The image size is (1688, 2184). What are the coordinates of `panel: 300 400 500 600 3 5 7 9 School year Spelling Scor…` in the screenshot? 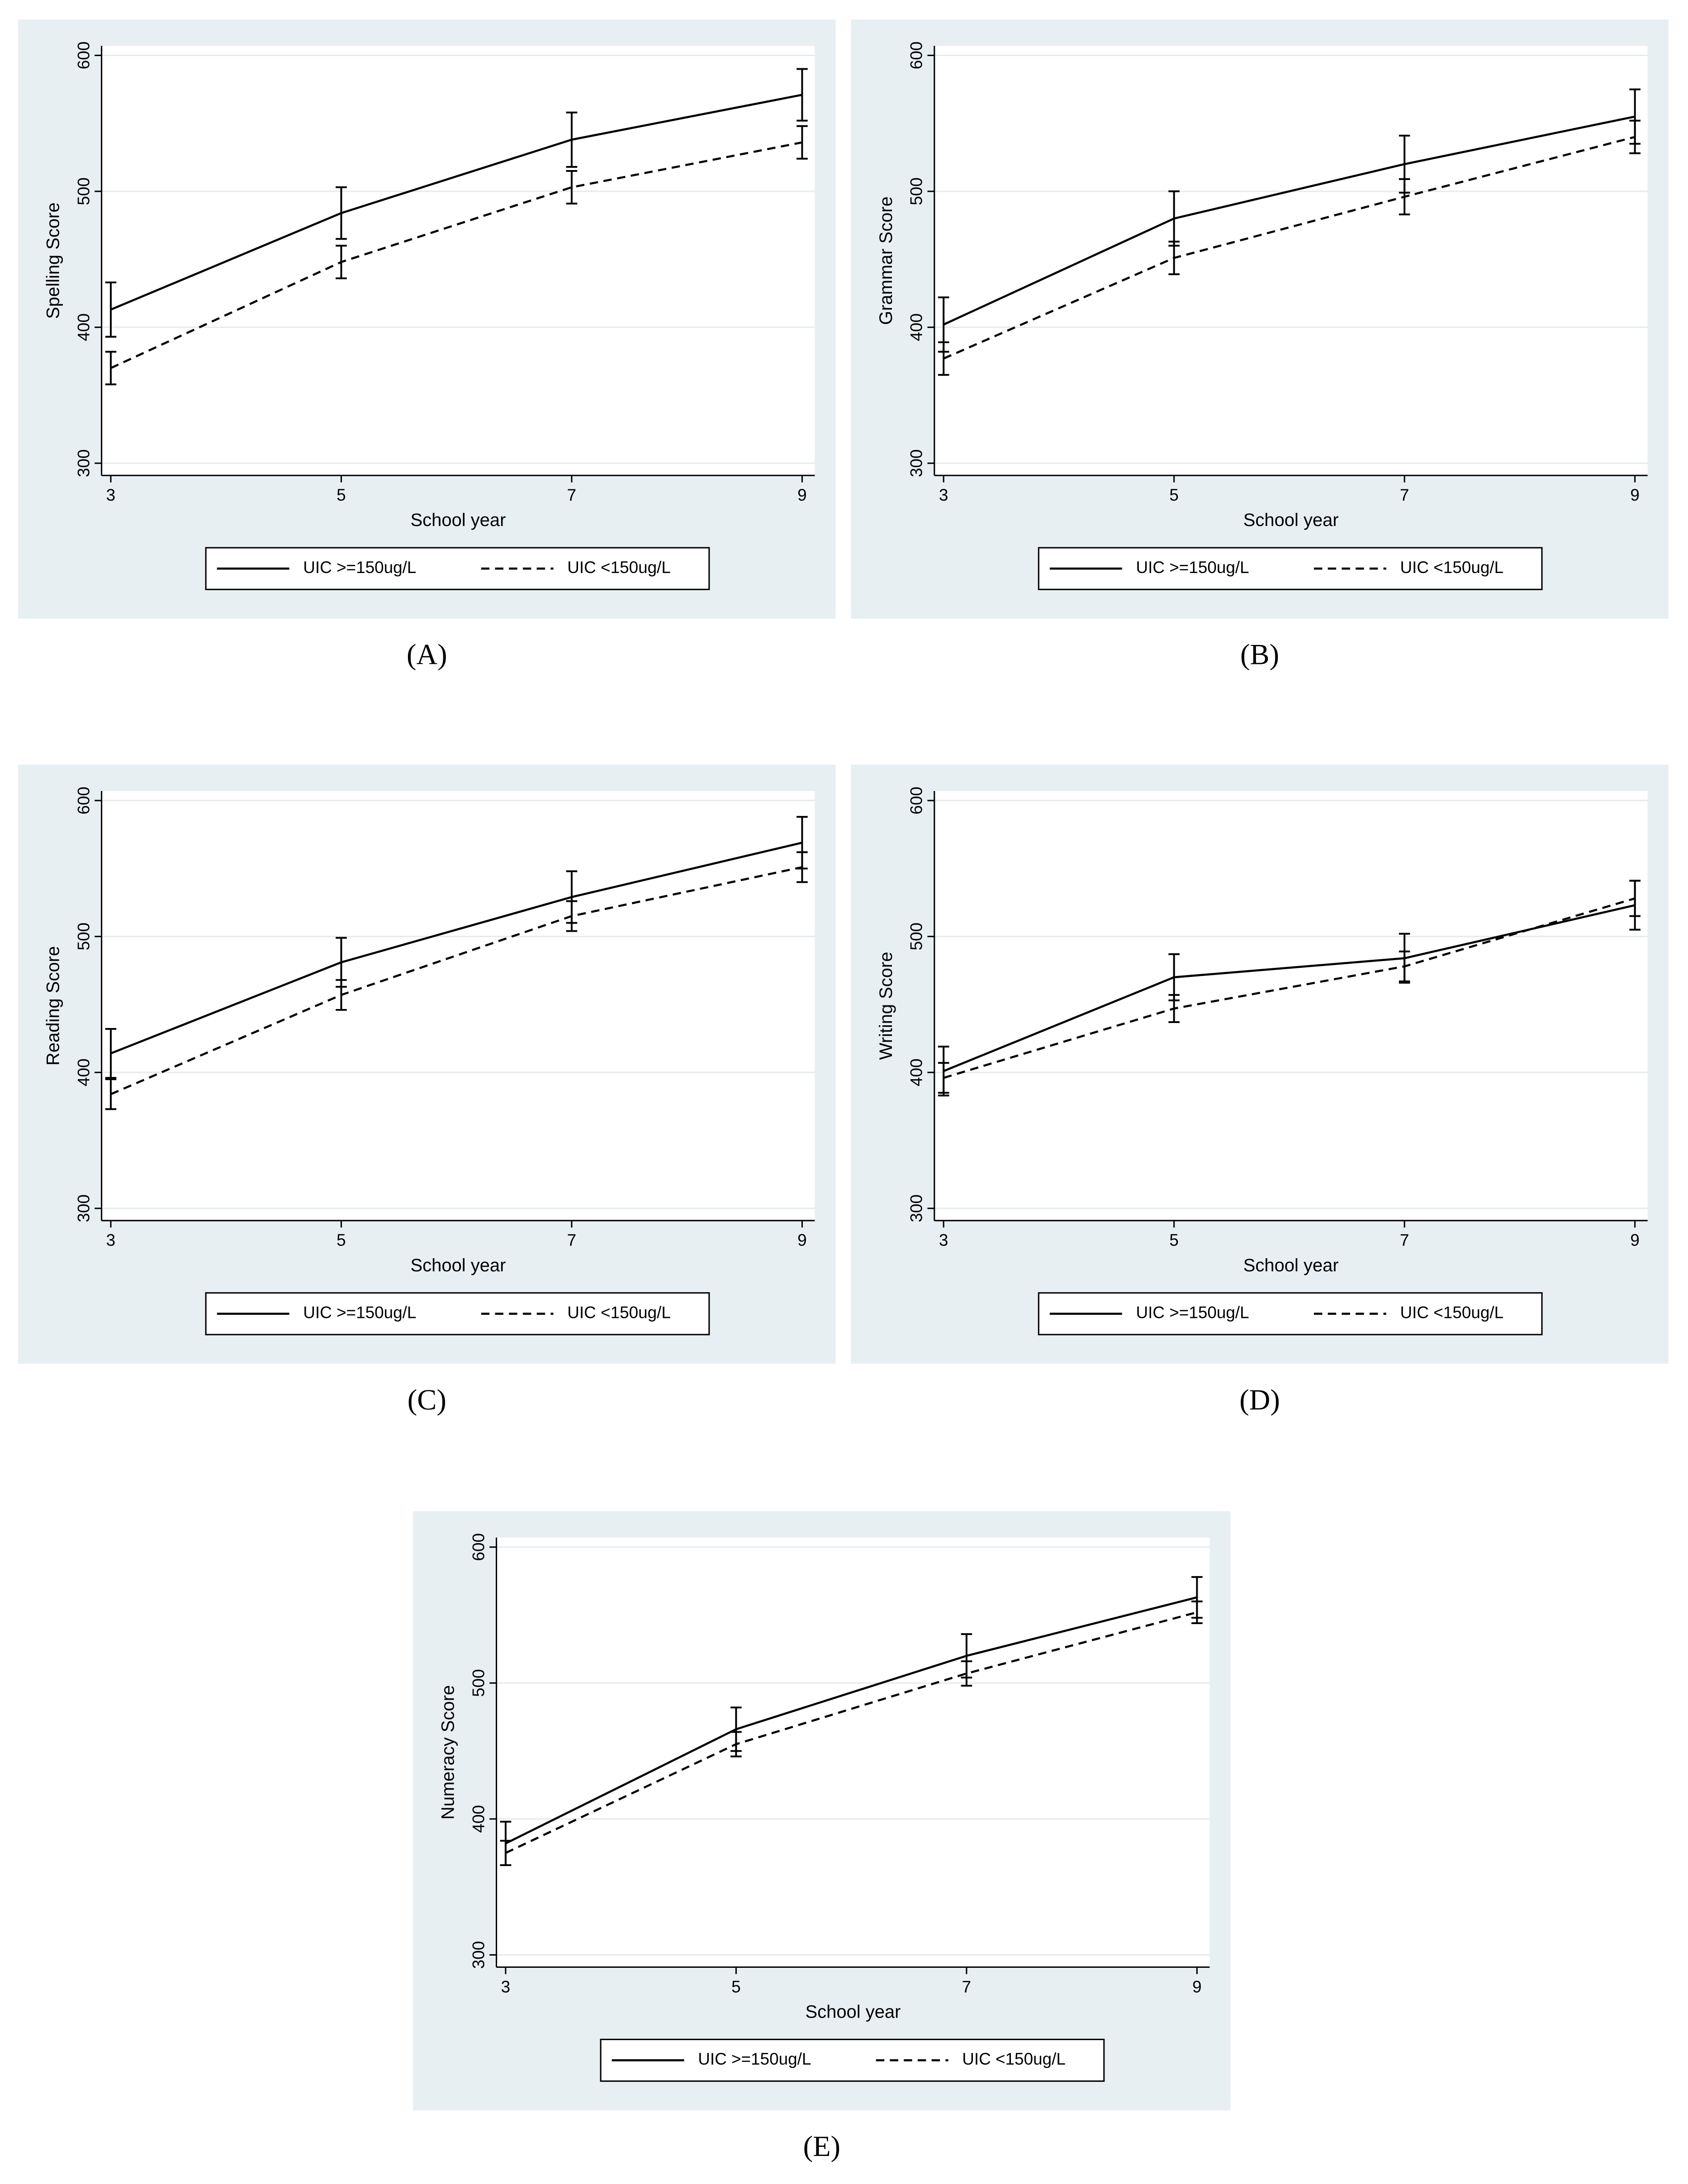 It's located at (427, 345).